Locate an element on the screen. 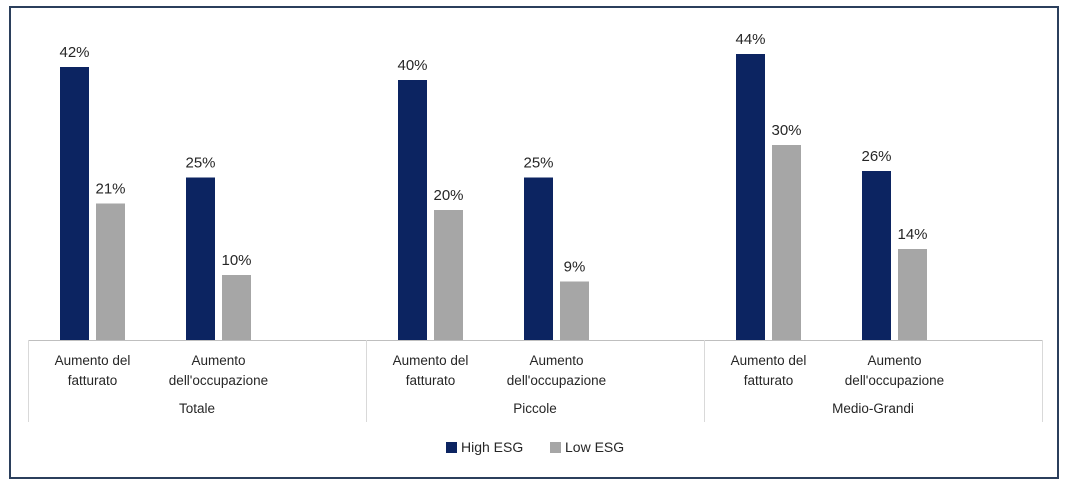 The image size is (1070, 485). group-tick-label: Medio-Grandi is located at coordinates (873, 408).